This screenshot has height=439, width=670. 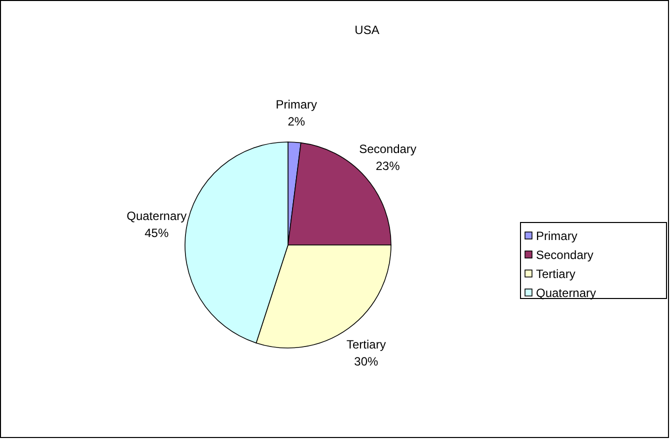 I want to click on chart-title: USA, so click(x=367, y=30).